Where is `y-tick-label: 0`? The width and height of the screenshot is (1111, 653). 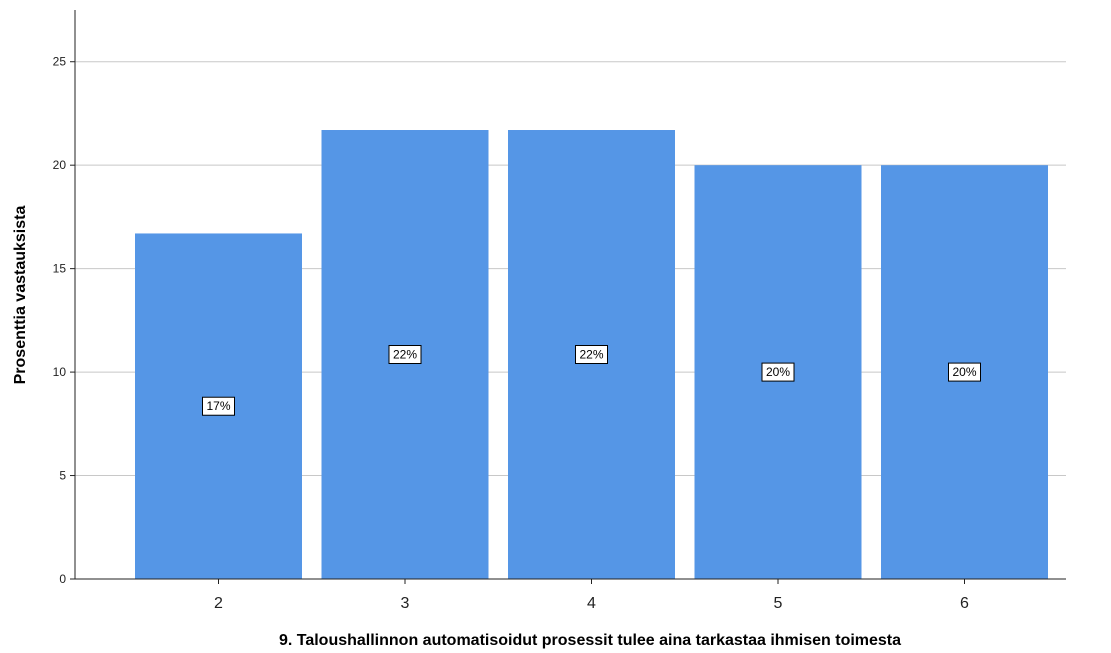
y-tick-label: 0 is located at coordinates (62, 579).